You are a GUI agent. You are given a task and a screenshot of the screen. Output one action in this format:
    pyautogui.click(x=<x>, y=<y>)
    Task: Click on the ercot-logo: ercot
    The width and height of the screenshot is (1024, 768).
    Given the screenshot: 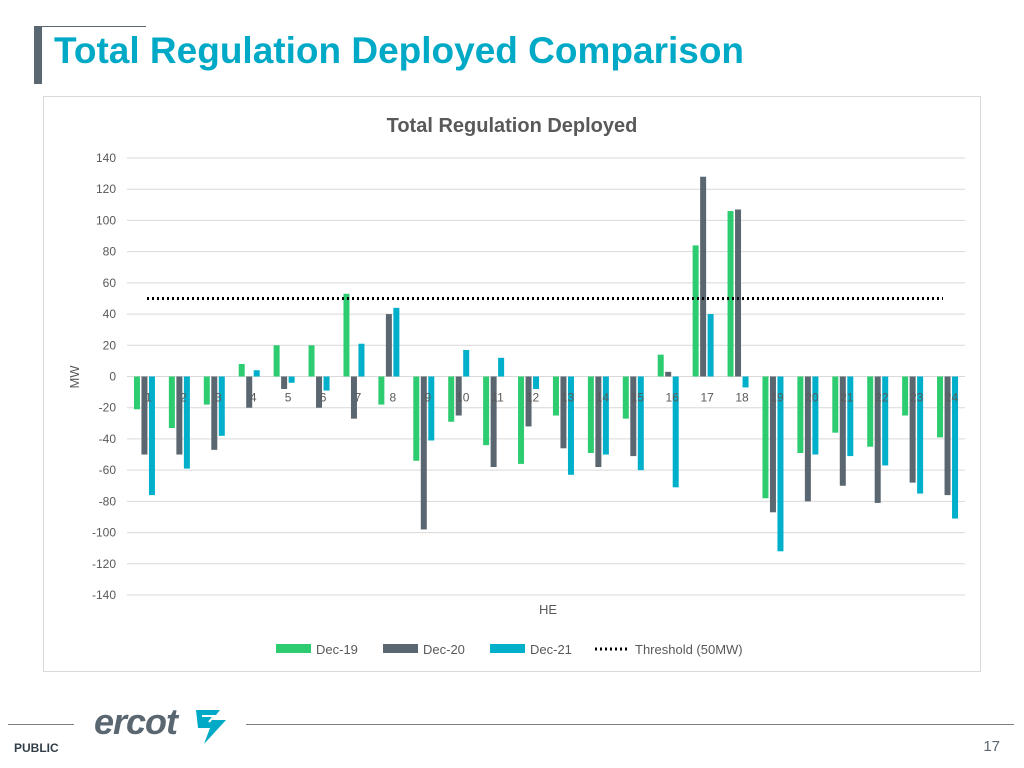 What is the action you would take?
    pyautogui.click(x=160, y=722)
    